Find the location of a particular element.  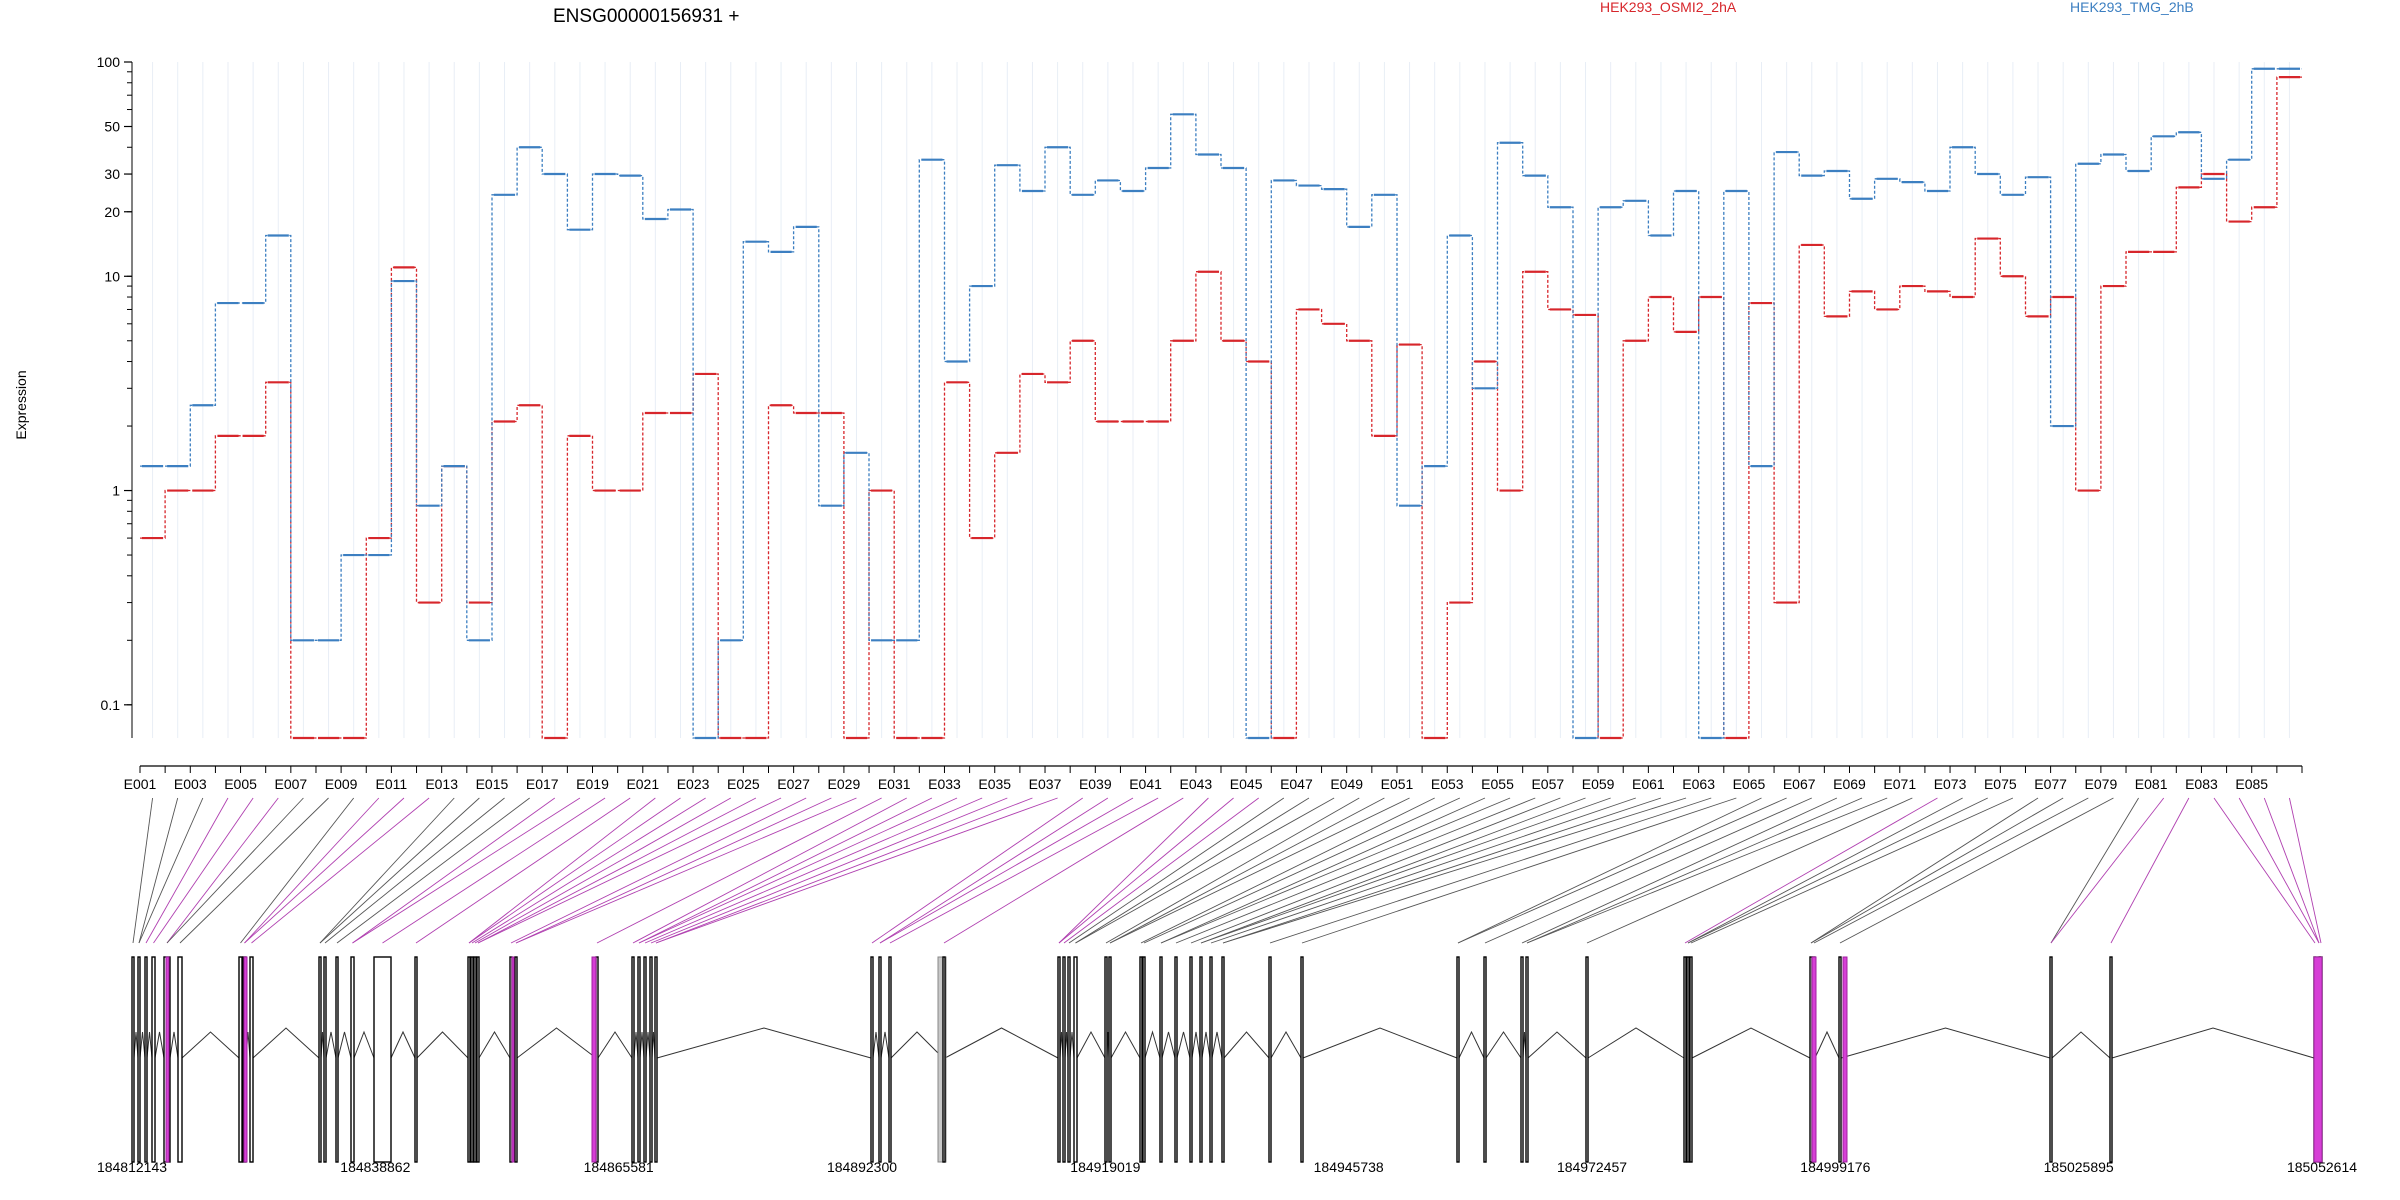

x-tick-label: E023 is located at coordinates (693, 784).